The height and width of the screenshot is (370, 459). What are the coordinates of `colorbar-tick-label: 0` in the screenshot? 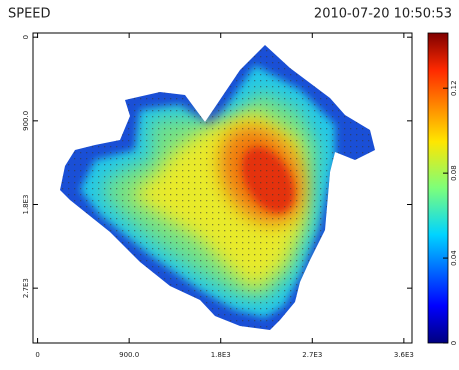 It's located at (454, 343).